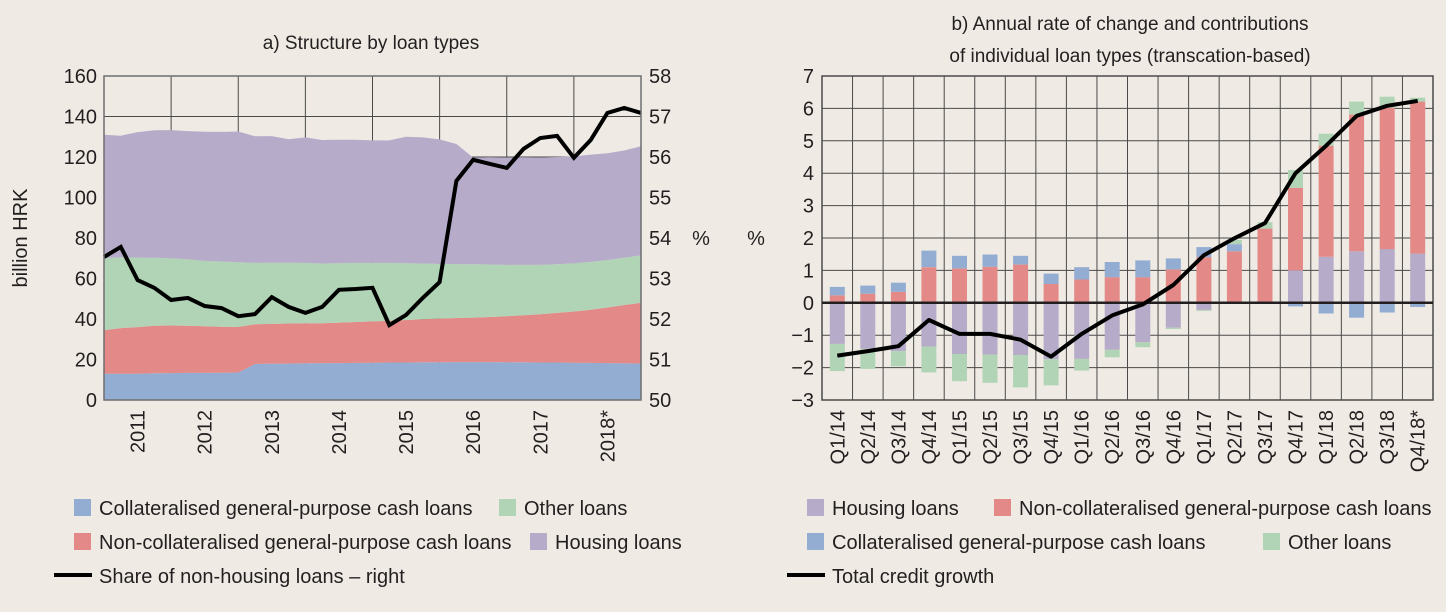 The image size is (1446, 612). I want to click on x-tick-label: Q4/17, so click(1297, 437).